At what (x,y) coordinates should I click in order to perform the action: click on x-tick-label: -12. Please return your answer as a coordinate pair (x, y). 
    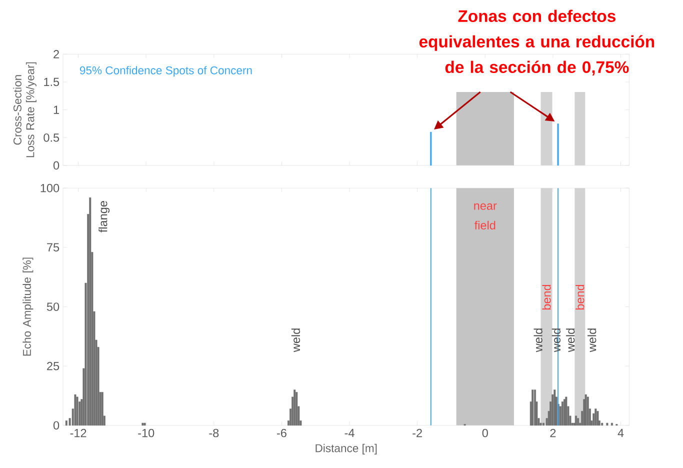
    Looking at the image, I should click on (78, 433).